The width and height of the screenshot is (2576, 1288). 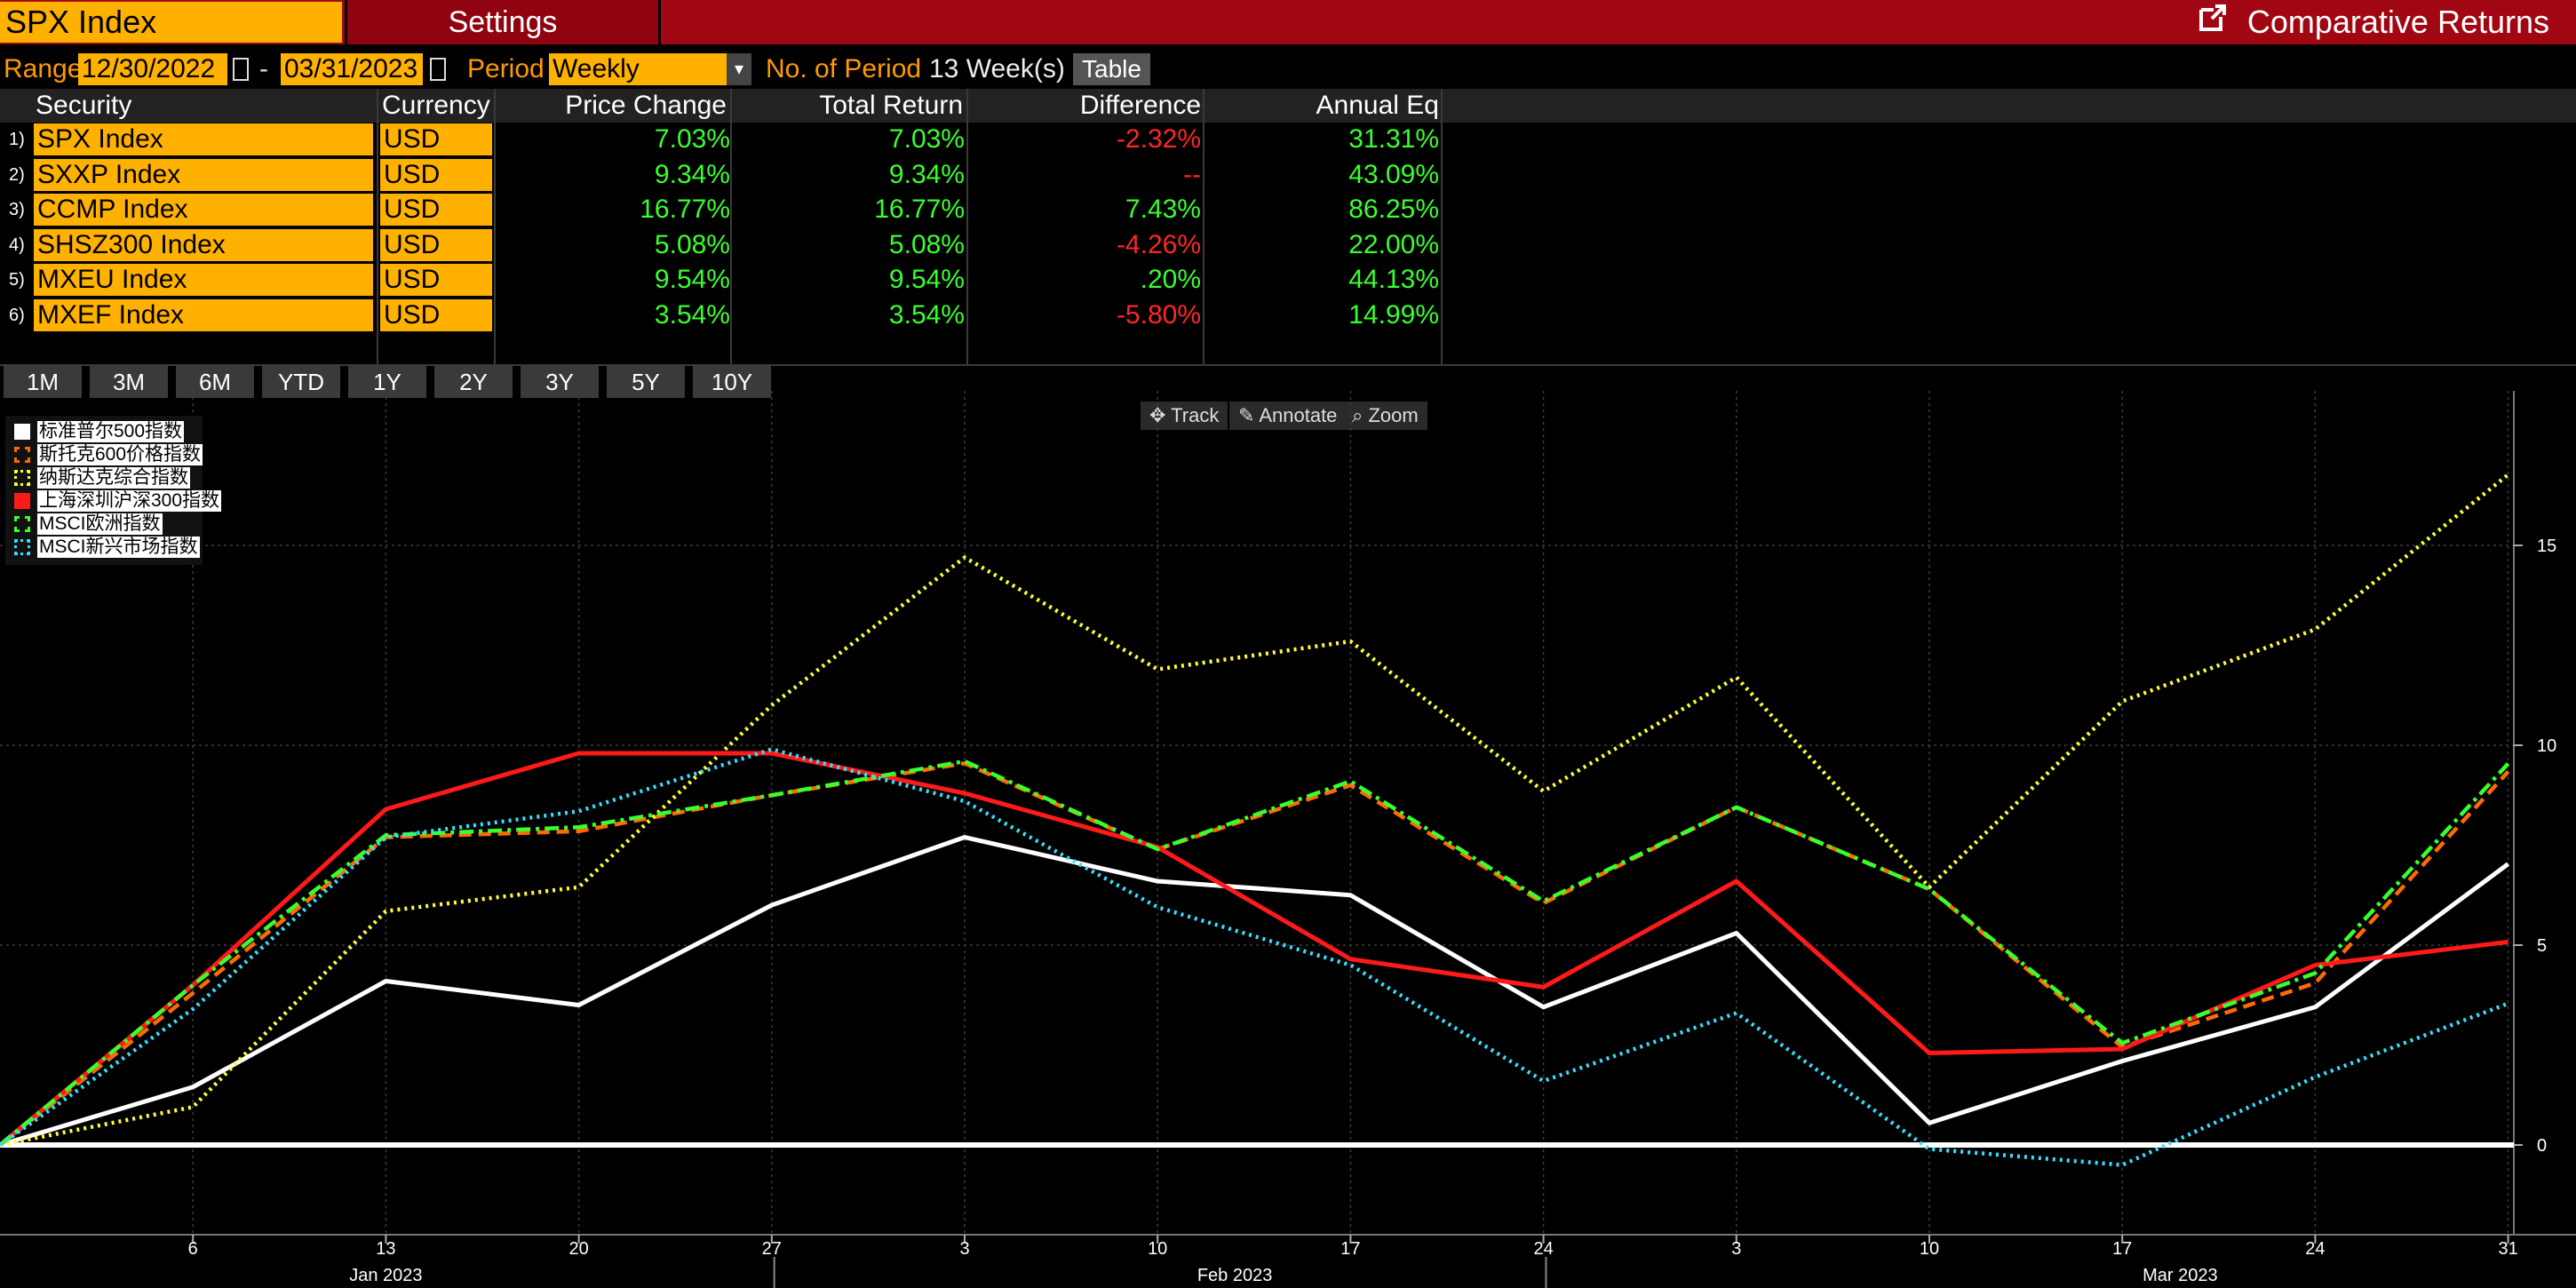 What do you see at coordinates (1111, 69) in the screenshot?
I see `table-button: Table` at bounding box center [1111, 69].